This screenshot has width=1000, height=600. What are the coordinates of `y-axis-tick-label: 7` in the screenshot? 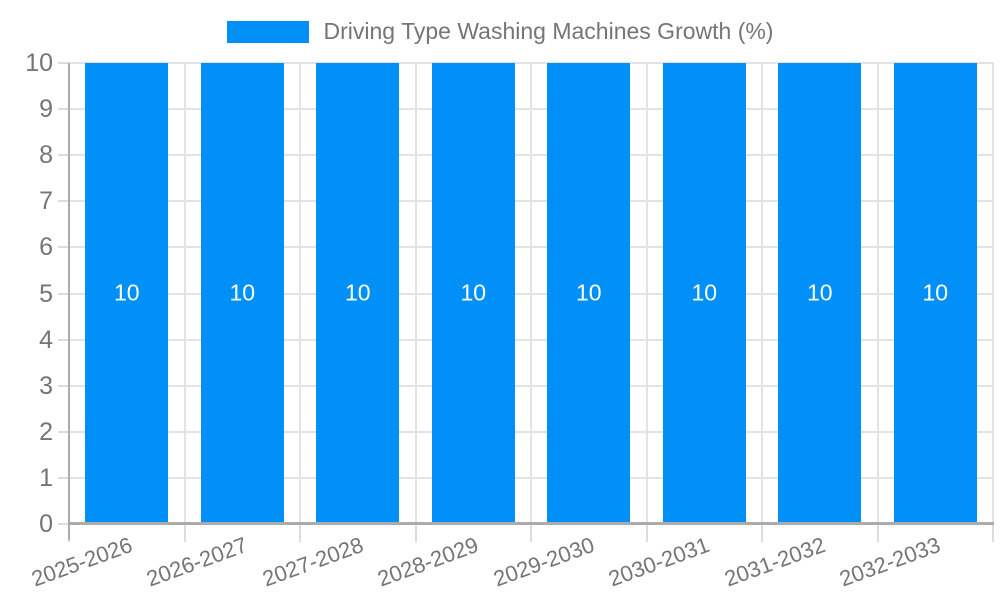 It's located at (46, 201).